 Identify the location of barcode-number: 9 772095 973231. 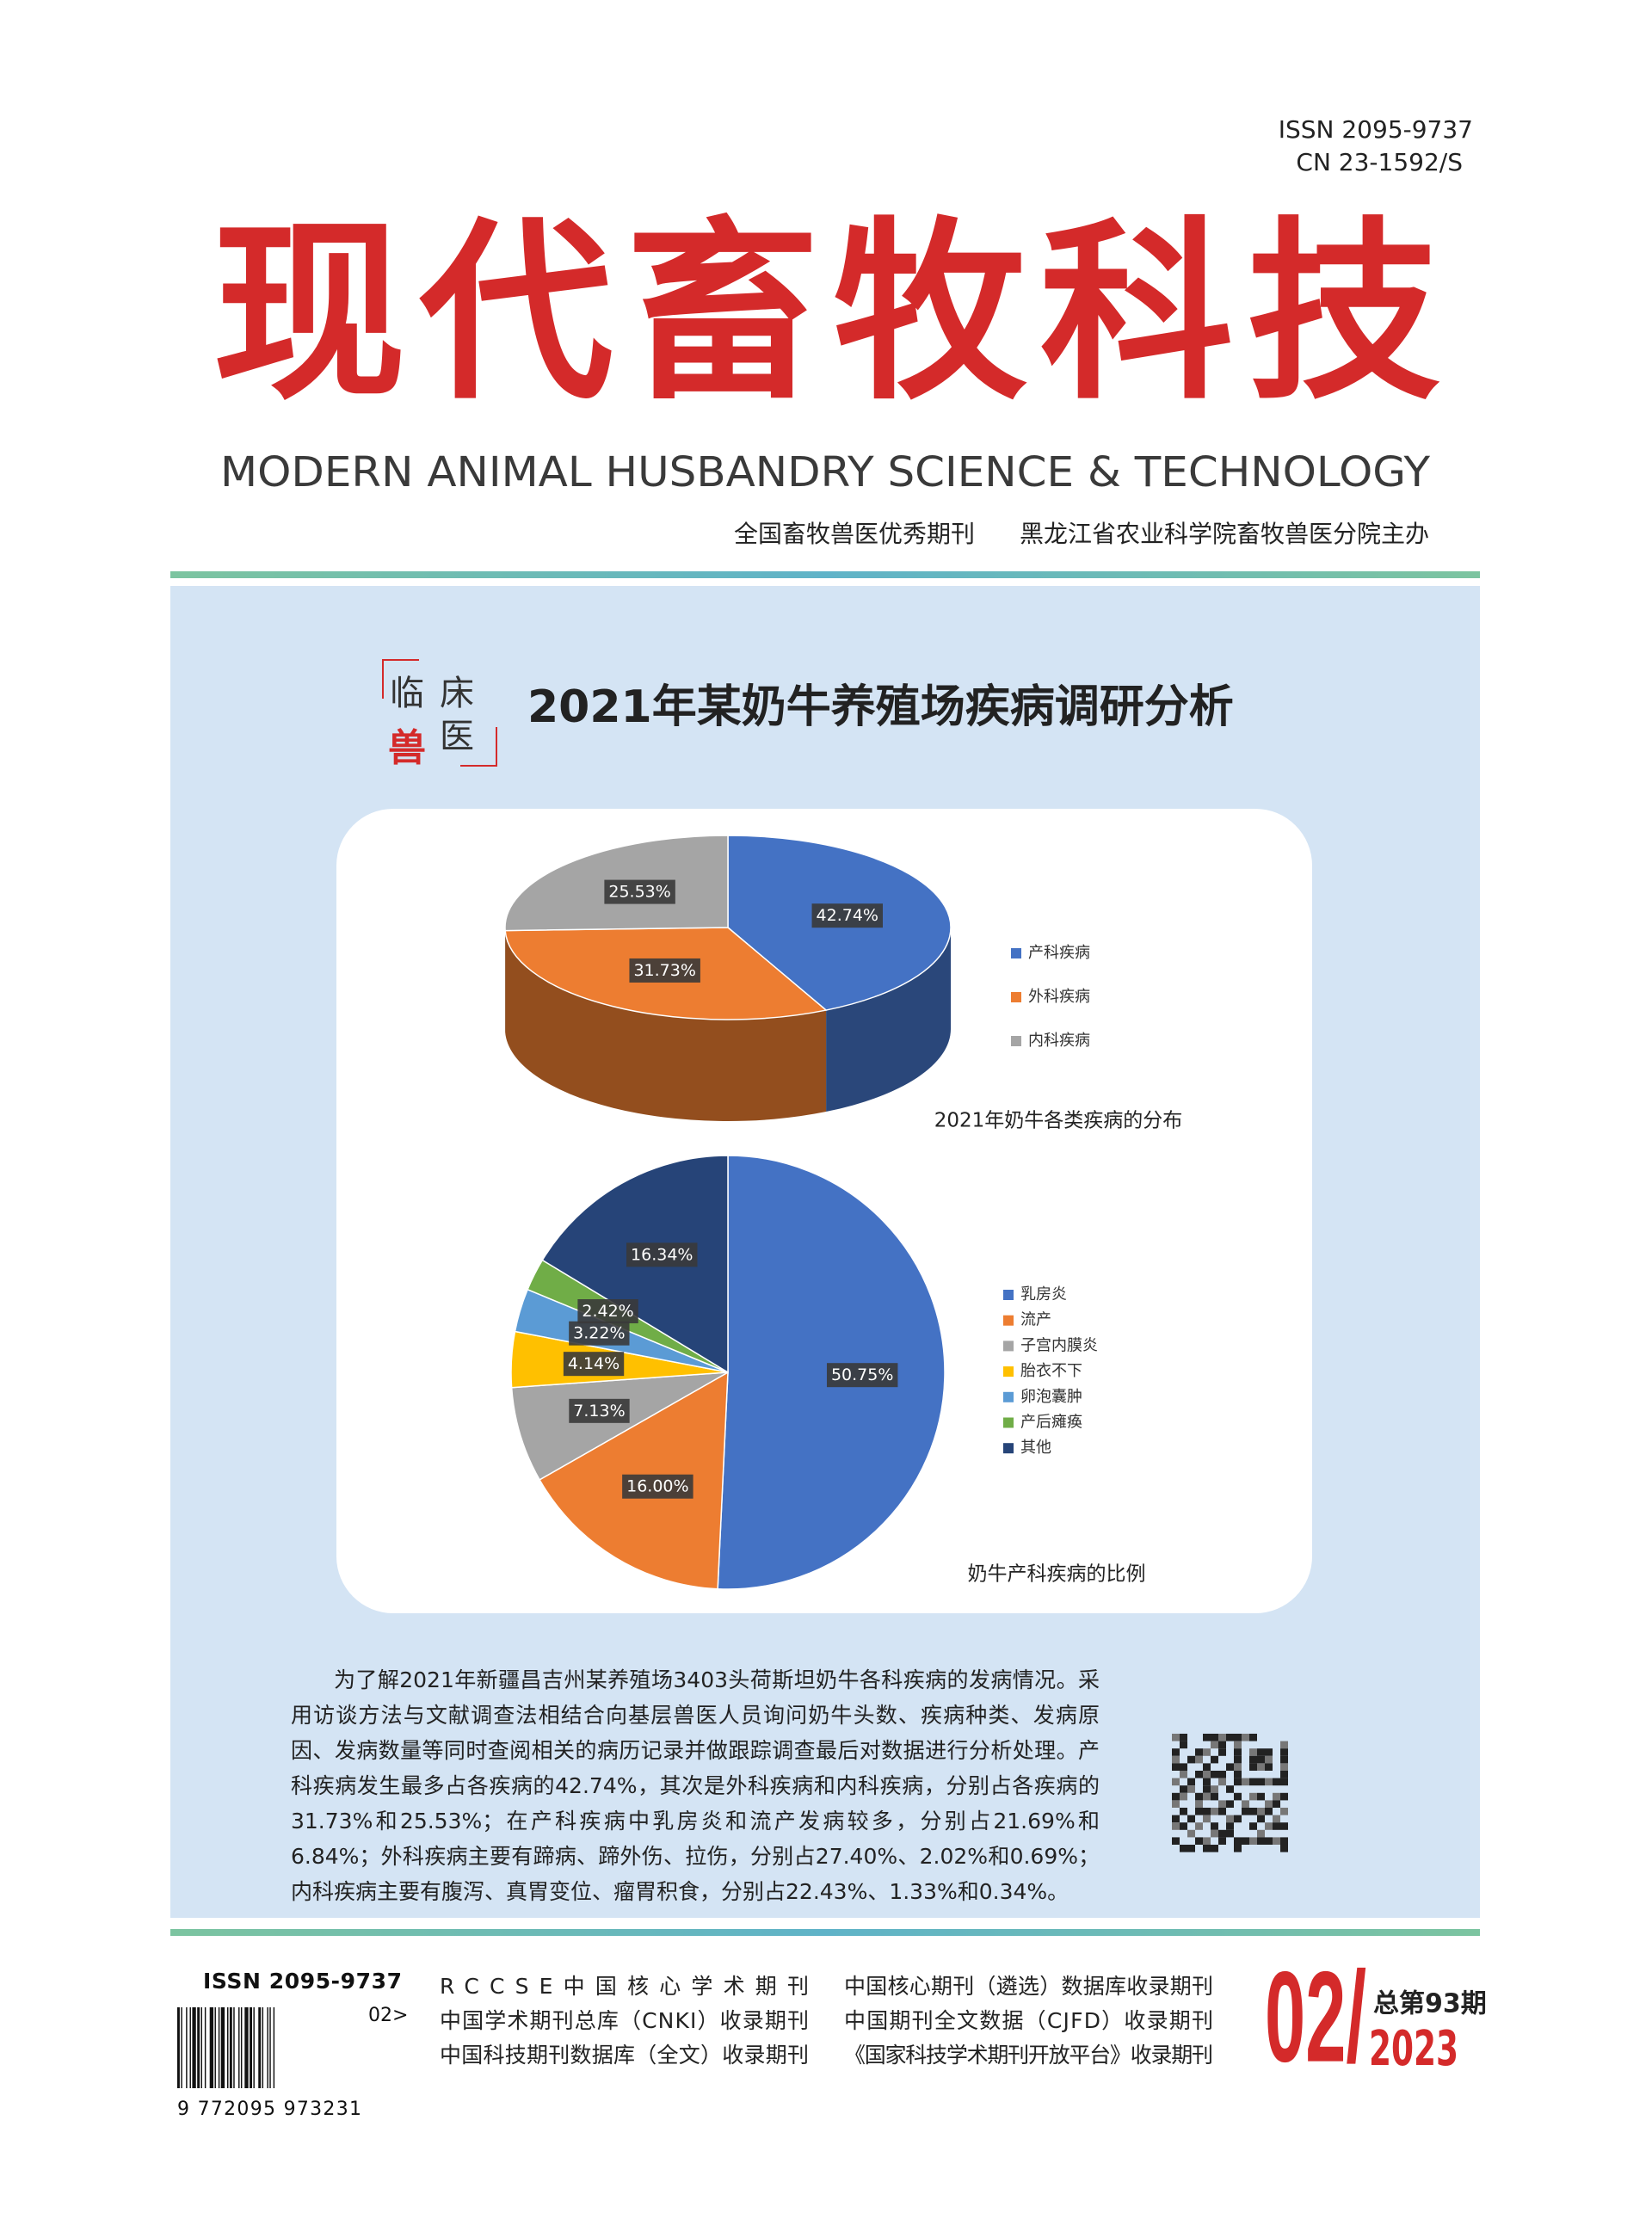
(269, 2109).